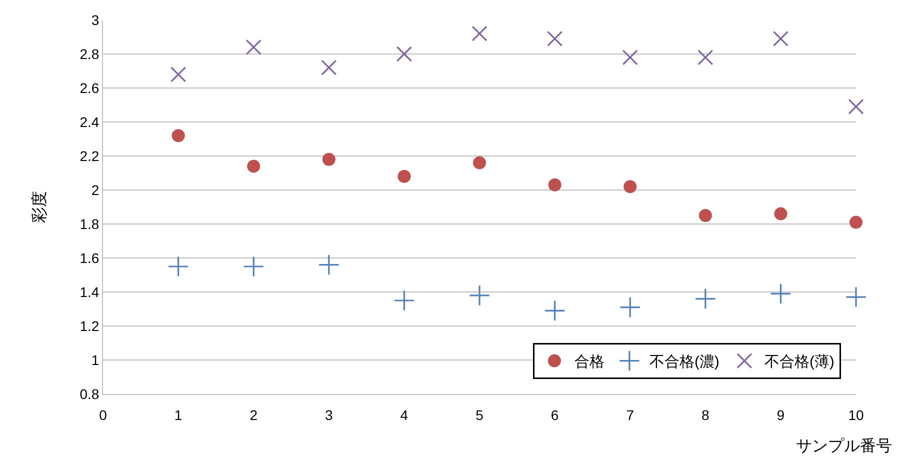 Image resolution: width=907 pixels, height=473 pixels. I want to click on x-tick-label: 6, so click(554, 414).